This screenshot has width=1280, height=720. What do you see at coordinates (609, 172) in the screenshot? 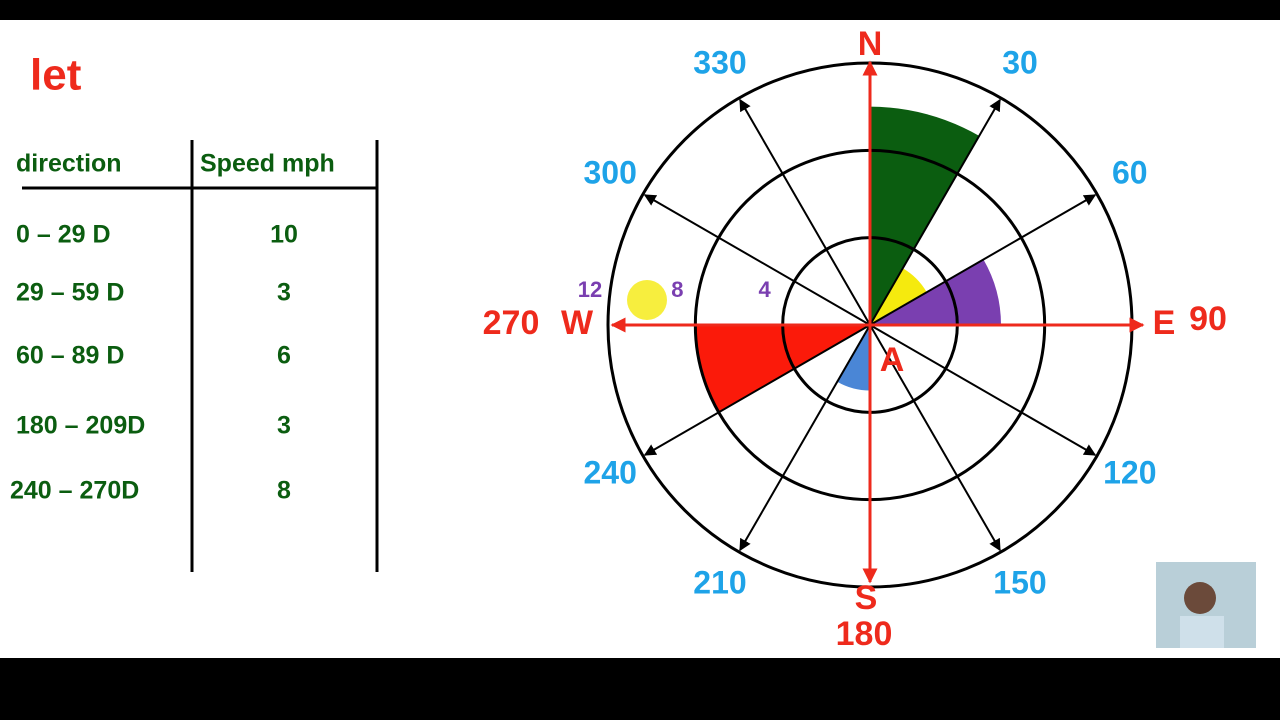
I see `bearing-label: 300` at bounding box center [609, 172].